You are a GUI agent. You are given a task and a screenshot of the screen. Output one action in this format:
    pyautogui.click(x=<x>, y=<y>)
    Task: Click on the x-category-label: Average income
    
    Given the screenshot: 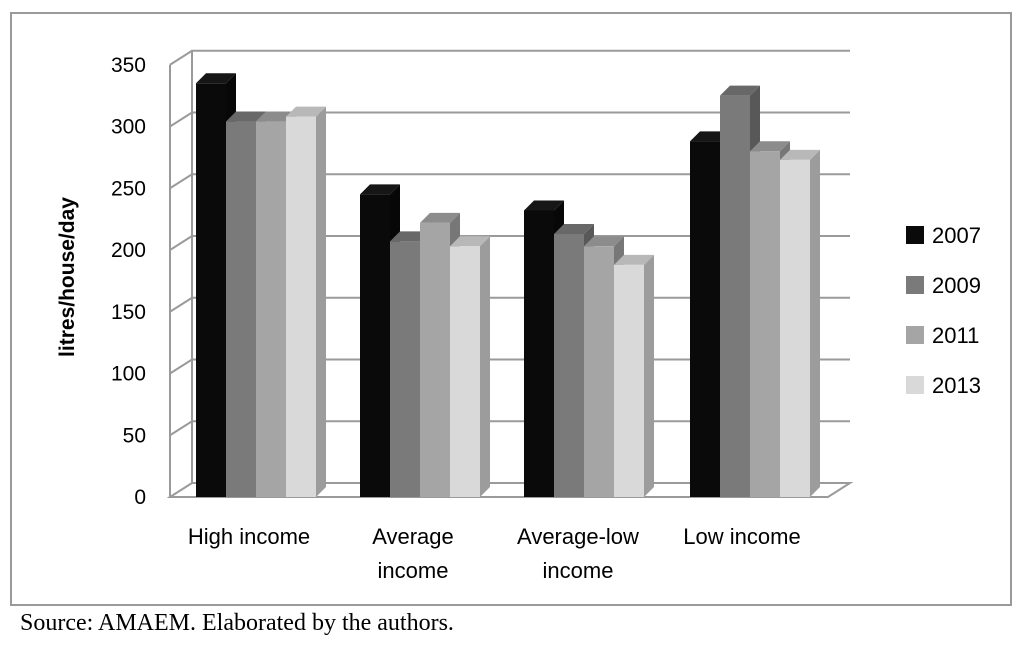 What is the action you would take?
    pyautogui.click(x=413, y=553)
    